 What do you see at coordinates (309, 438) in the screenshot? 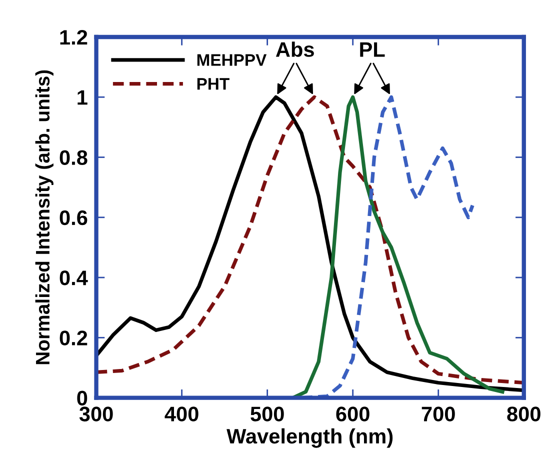
I see `x-axis-title: Wavelength (nm)` at bounding box center [309, 438].